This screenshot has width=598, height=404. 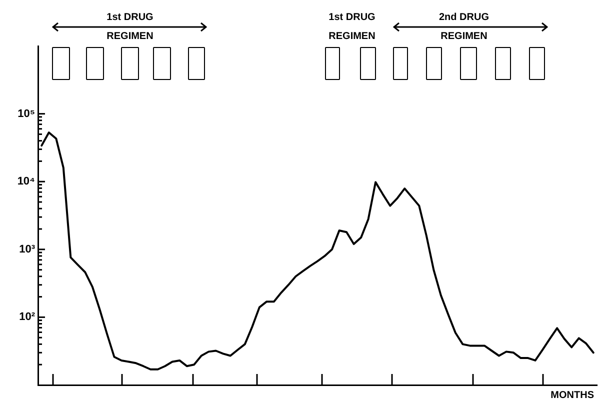 What do you see at coordinates (572, 395) in the screenshot?
I see `x-axis-title: MONTHS` at bounding box center [572, 395].